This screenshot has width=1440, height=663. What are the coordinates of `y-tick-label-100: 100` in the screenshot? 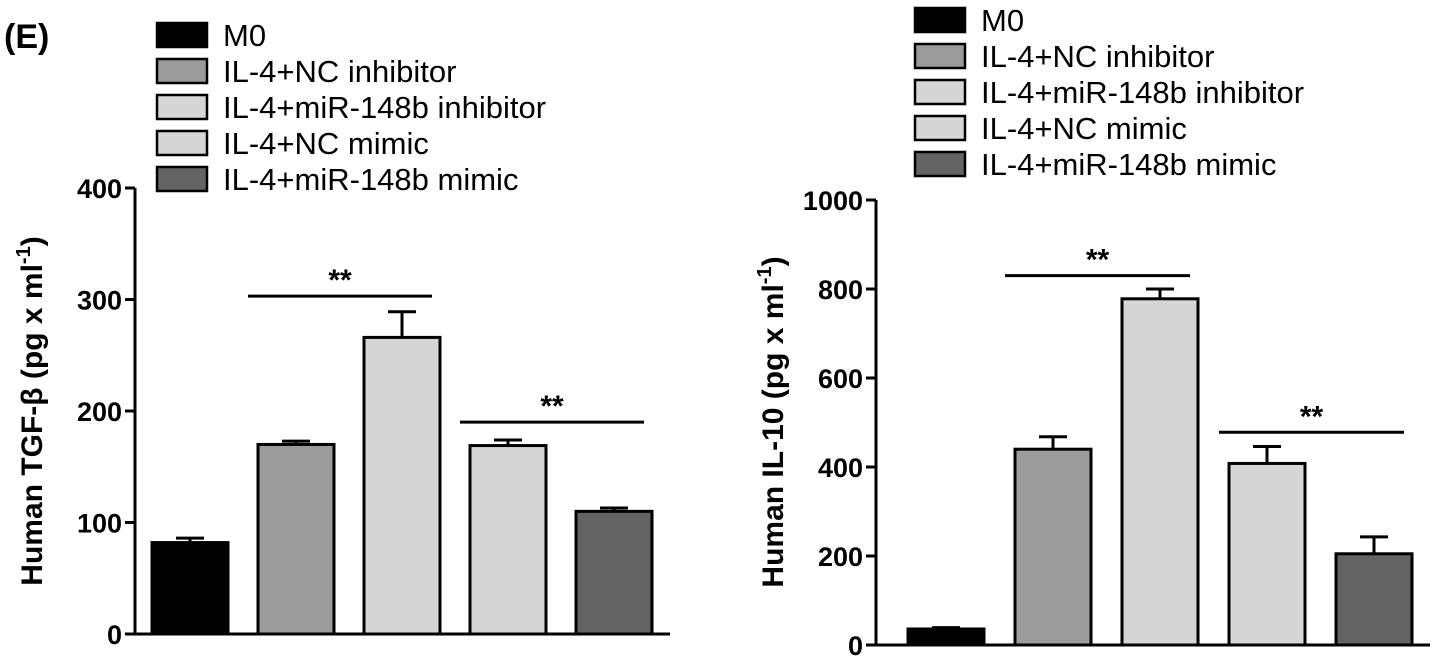 It's located at (99, 524).